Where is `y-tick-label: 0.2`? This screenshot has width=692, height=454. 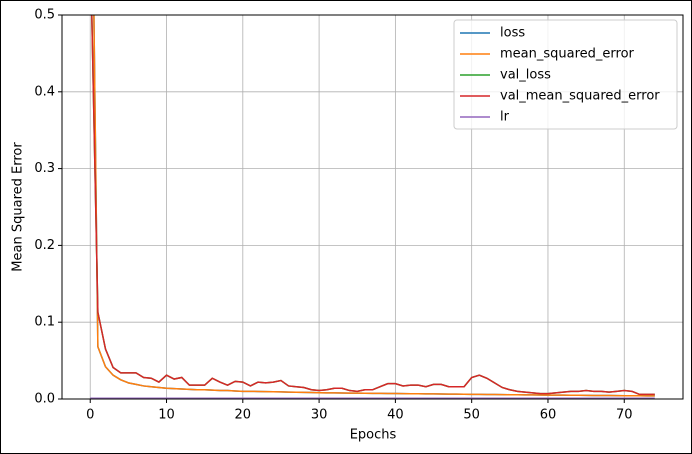 y-tick-label: 0.2 is located at coordinates (44, 245).